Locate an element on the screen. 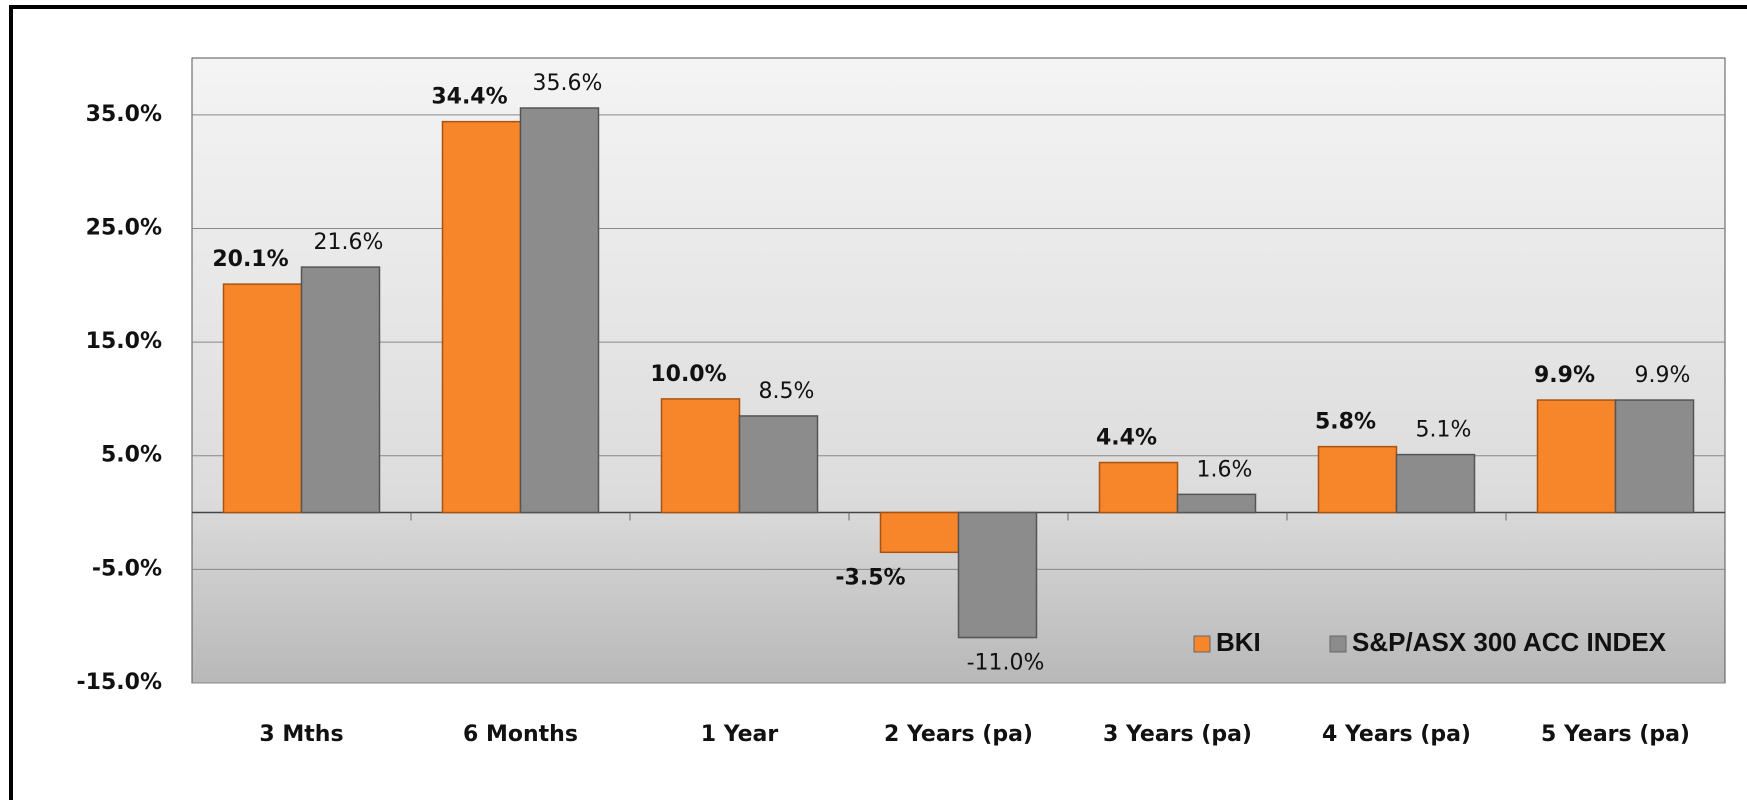  data-label: 21.6% is located at coordinates (349, 242).